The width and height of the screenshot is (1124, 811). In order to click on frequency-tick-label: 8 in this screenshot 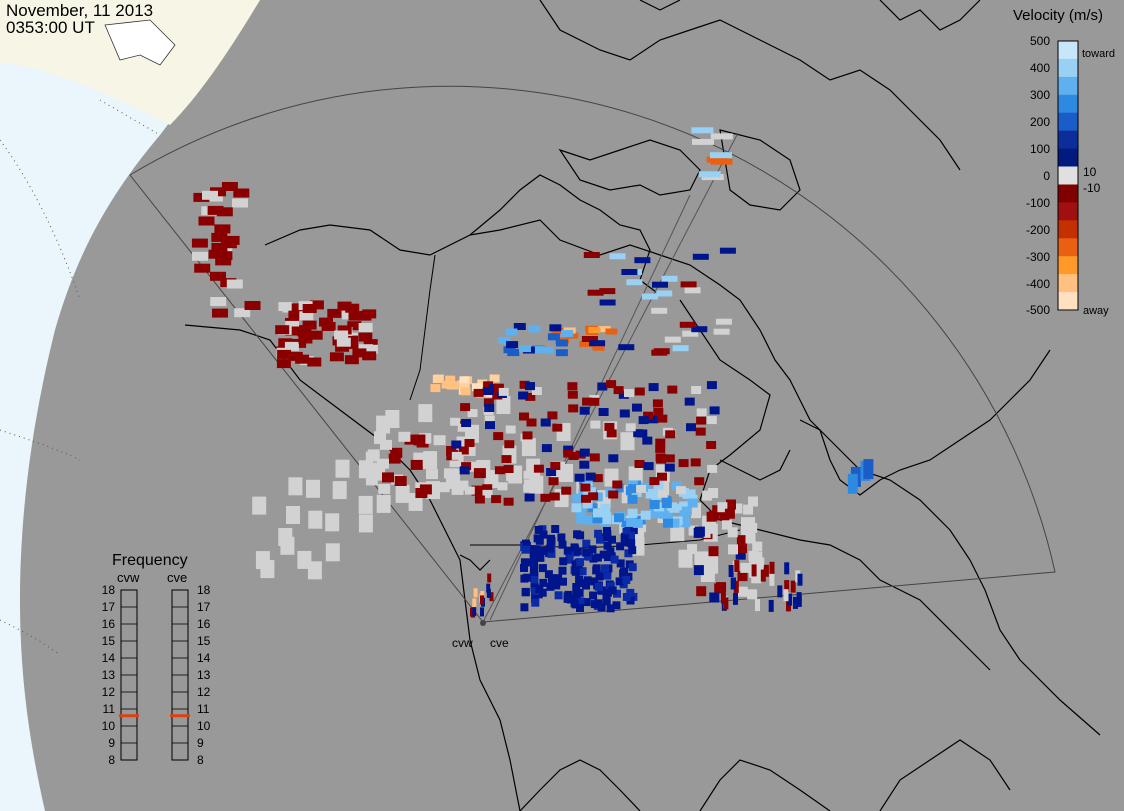, I will do `click(111, 760)`.